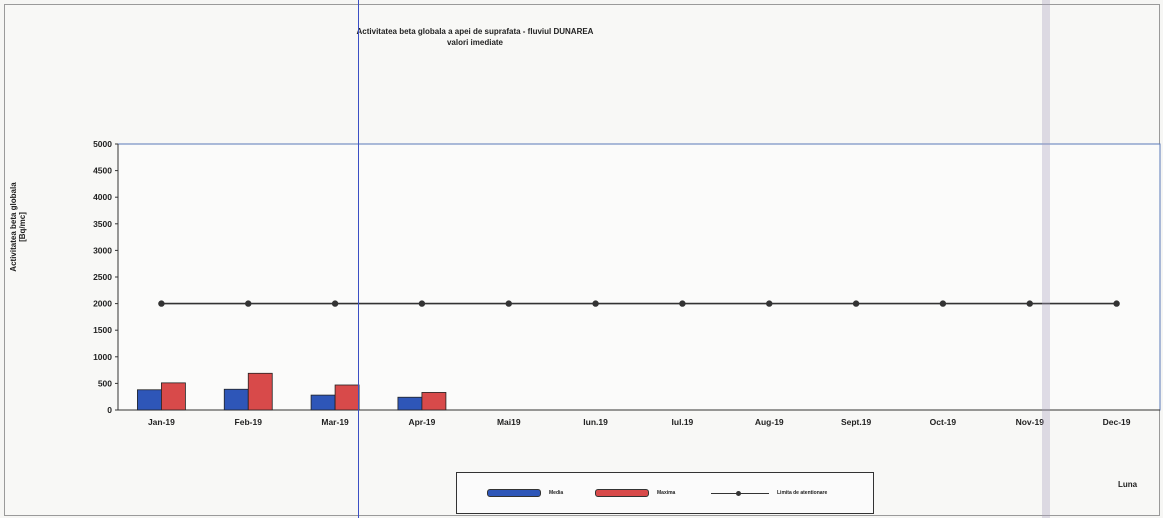 Image resolution: width=1163 pixels, height=518 pixels. I want to click on y-tick-label: 500, so click(105, 383).